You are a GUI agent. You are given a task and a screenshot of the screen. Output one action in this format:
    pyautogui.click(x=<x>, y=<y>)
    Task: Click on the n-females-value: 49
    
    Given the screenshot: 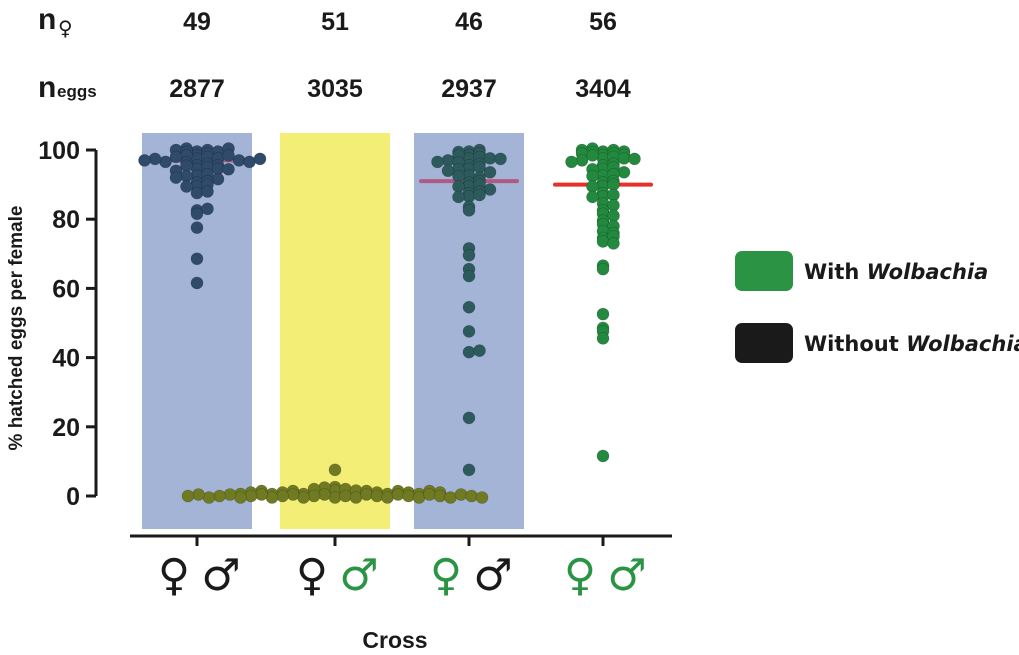 What is the action you would take?
    pyautogui.click(x=197, y=22)
    